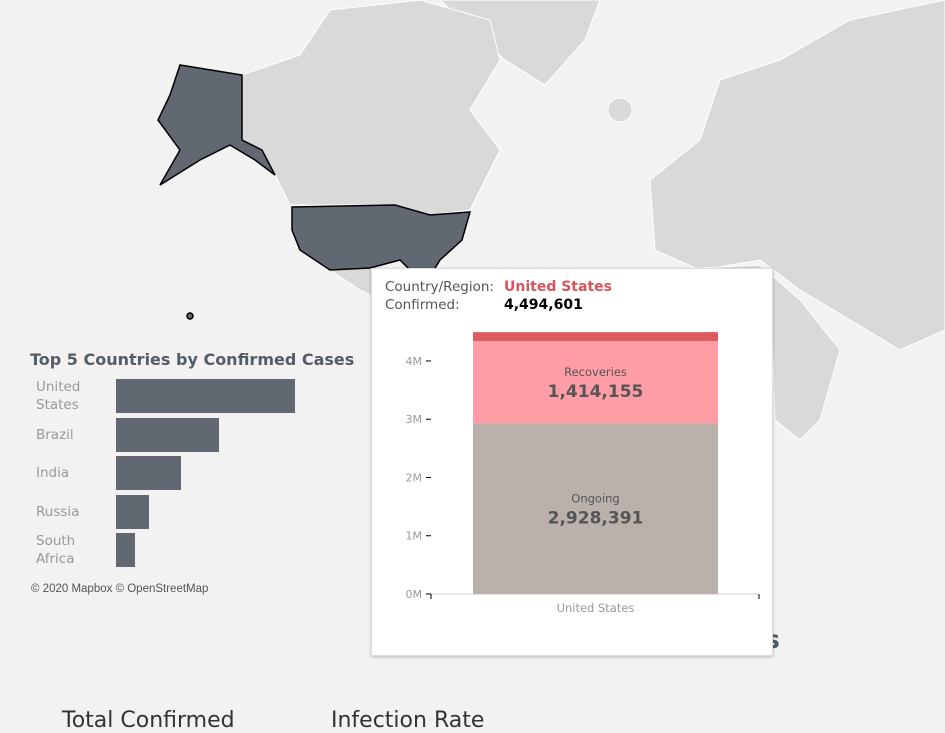 This screenshot has width=945, height=733. What do you see at coordinates (55, 434) in the screenshot?
I see `category-label: Brazil` at bounding box center [55, 434].